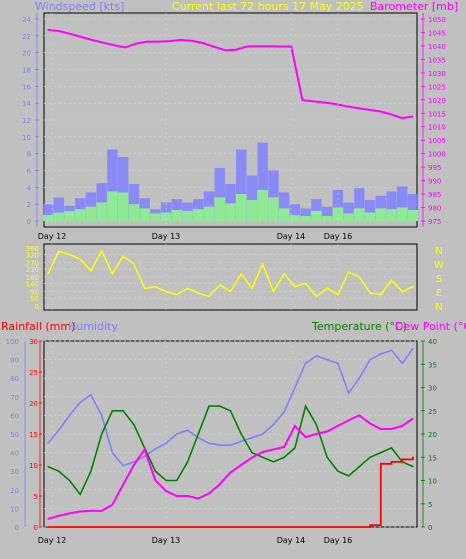  I want to click on chart-title: Current last 72 hours 17 May 2025, so click(268, 6).